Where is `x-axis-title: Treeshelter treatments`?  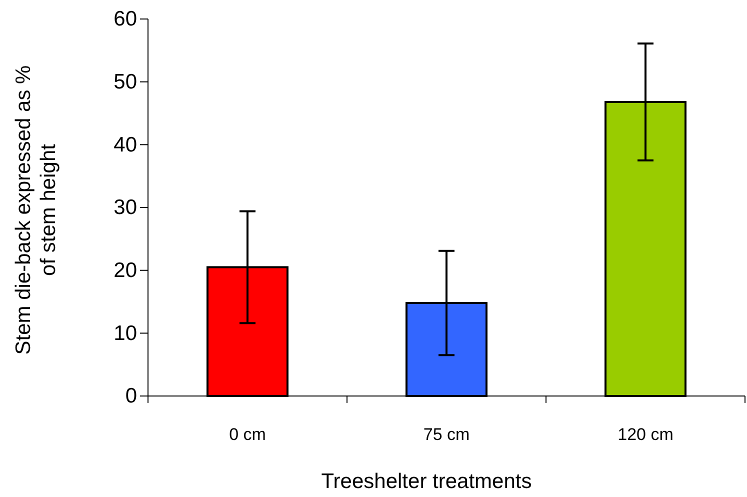 x-axis-title: Treeshelter treatments is located at coordinates (426, 481).